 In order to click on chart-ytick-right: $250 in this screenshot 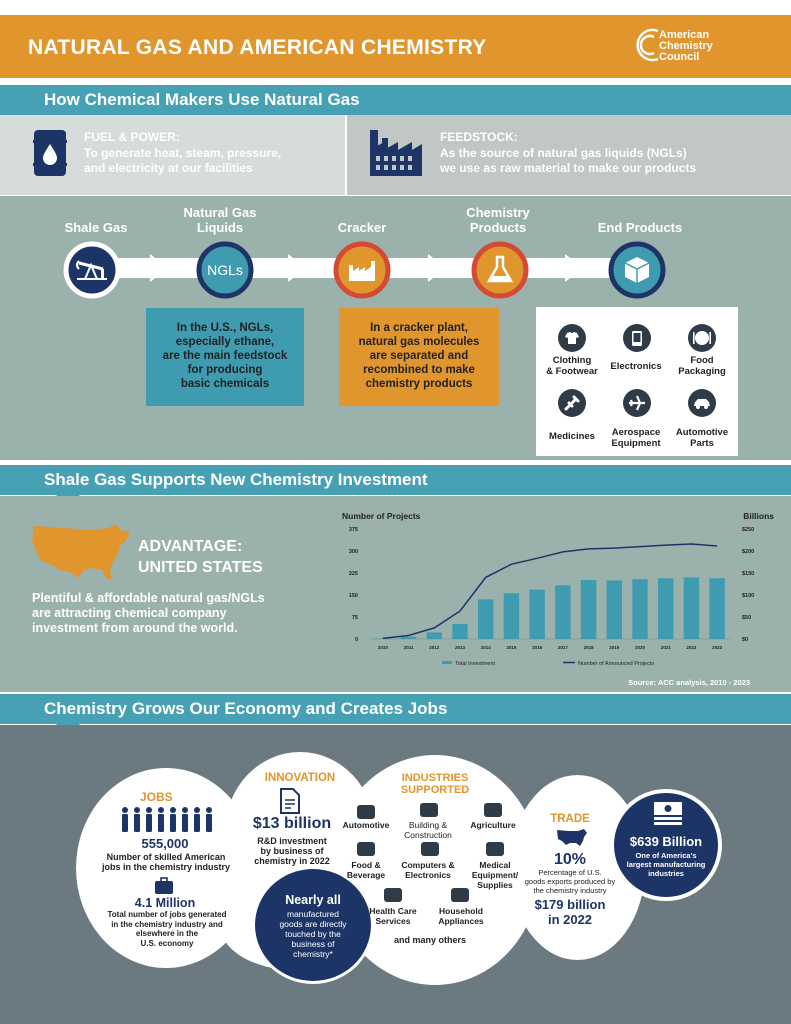, I will do `click(748, 530)`.